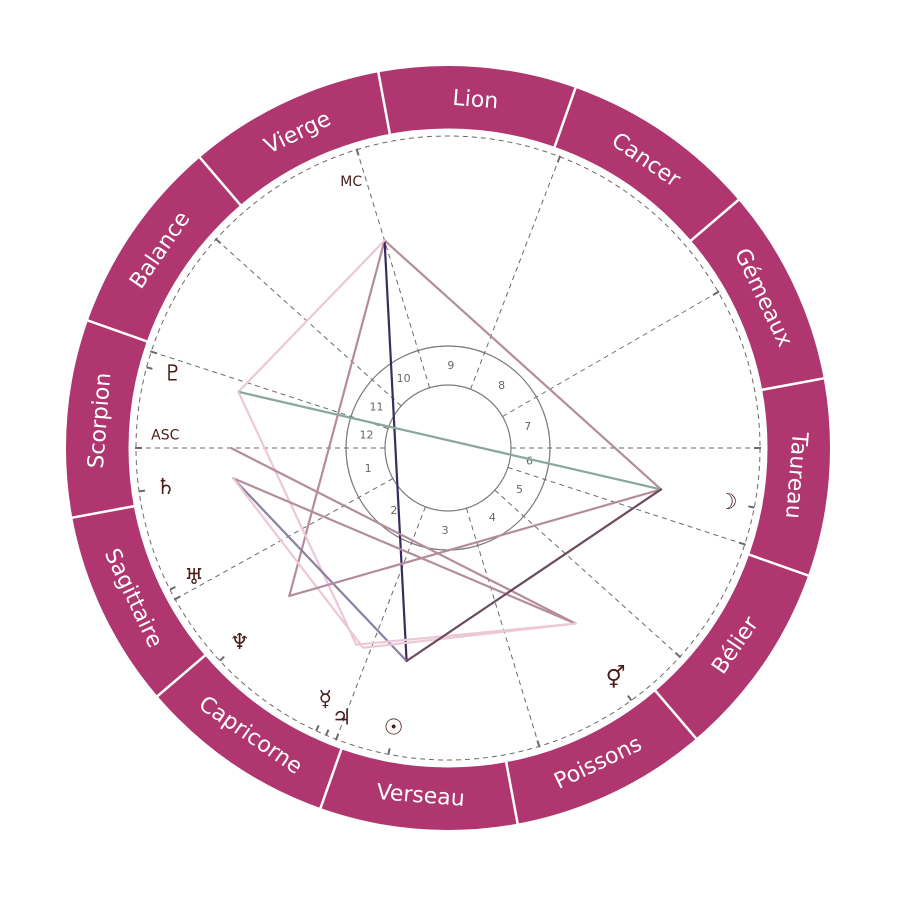 The width and height of the screenshot is (897, 897). I want to click on house-number-4: 4, so click(492, 517).